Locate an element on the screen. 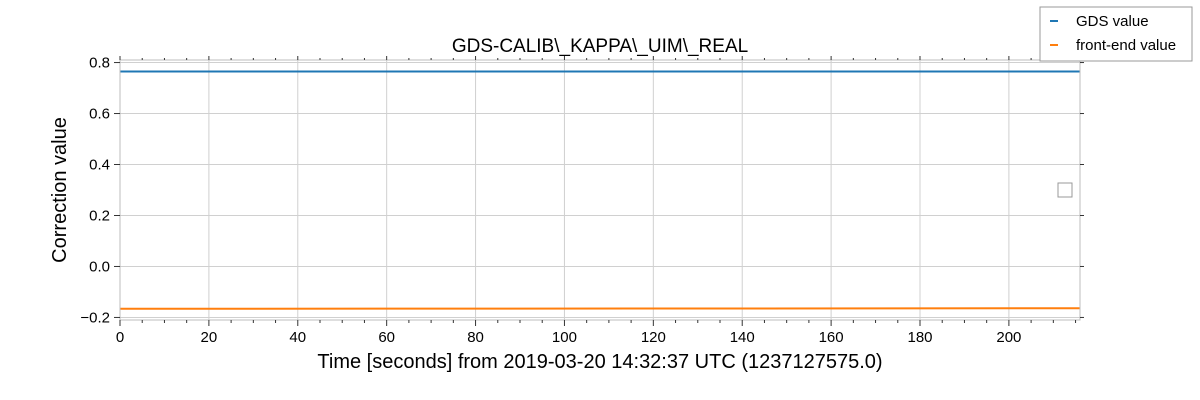  empty-legend-box is located at coordinates (1065, 190).